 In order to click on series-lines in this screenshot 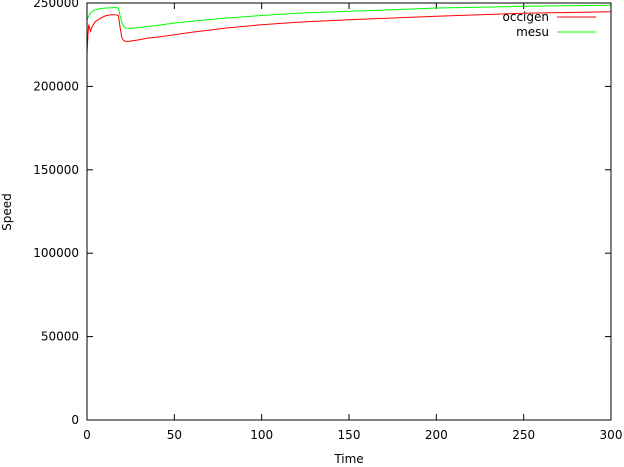, I will do `click(349, 29)`.